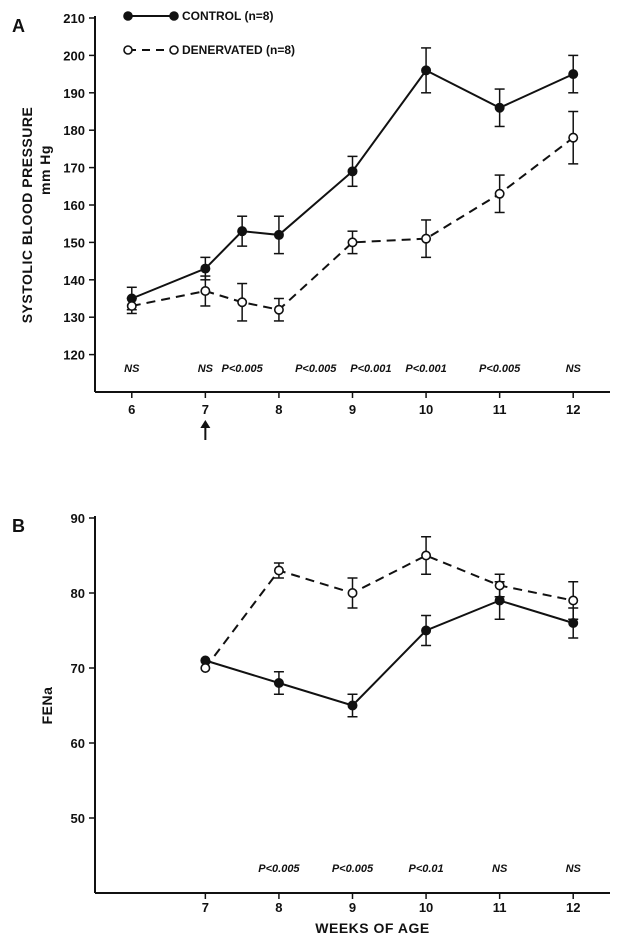 This screenshot has width=622, height=938. Describe the element at coordinates (74, 93) in the screenshot. I see `y-tick-label: 190` at that location.